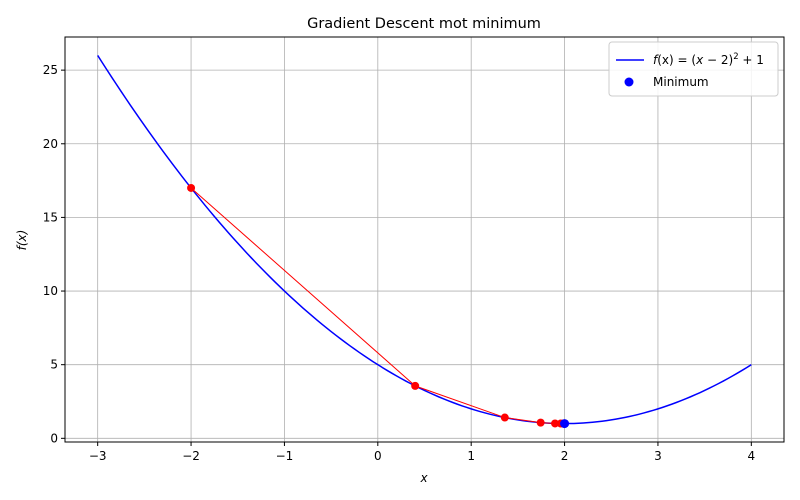 The width and height of the screenshot is (800, 500). Describe the element at coordinates (708, 59) in the screenshot. I see `legend-function-label: f(x) = (x − 2)2 + 1` at that location.